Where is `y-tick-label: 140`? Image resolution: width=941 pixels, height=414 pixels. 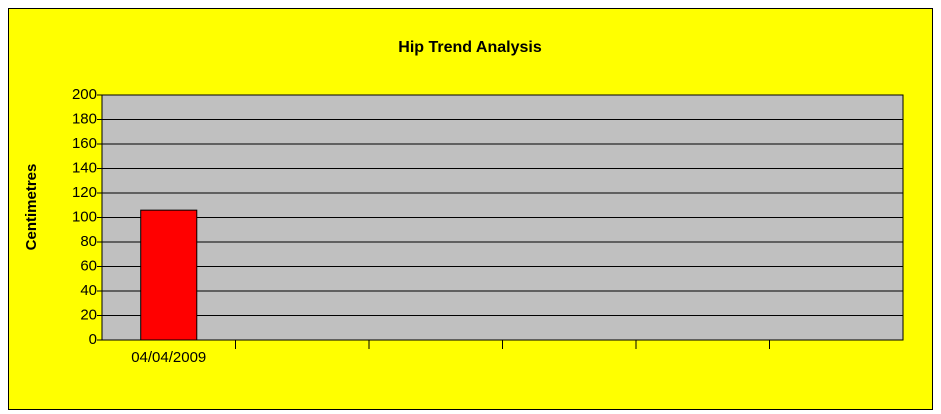 y-tick-label: 140 is located at coordinates (84, 167).